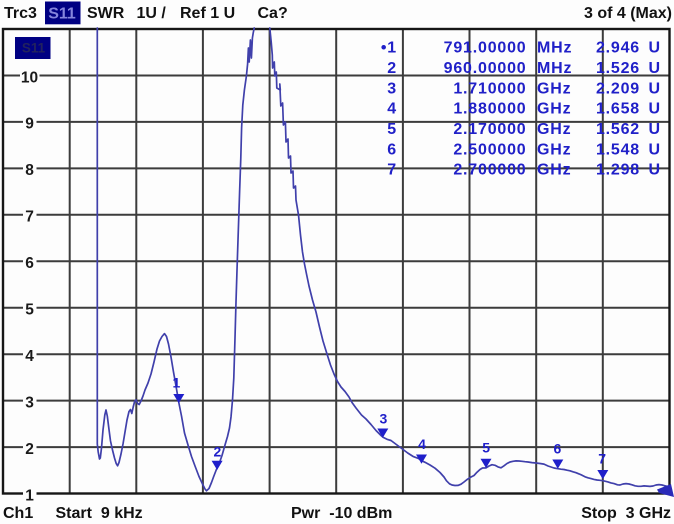  What do you see at coordinates (489, 88) in the screenshot?
I see `svg-text: 1.710000` at bounding box center [489, 88].